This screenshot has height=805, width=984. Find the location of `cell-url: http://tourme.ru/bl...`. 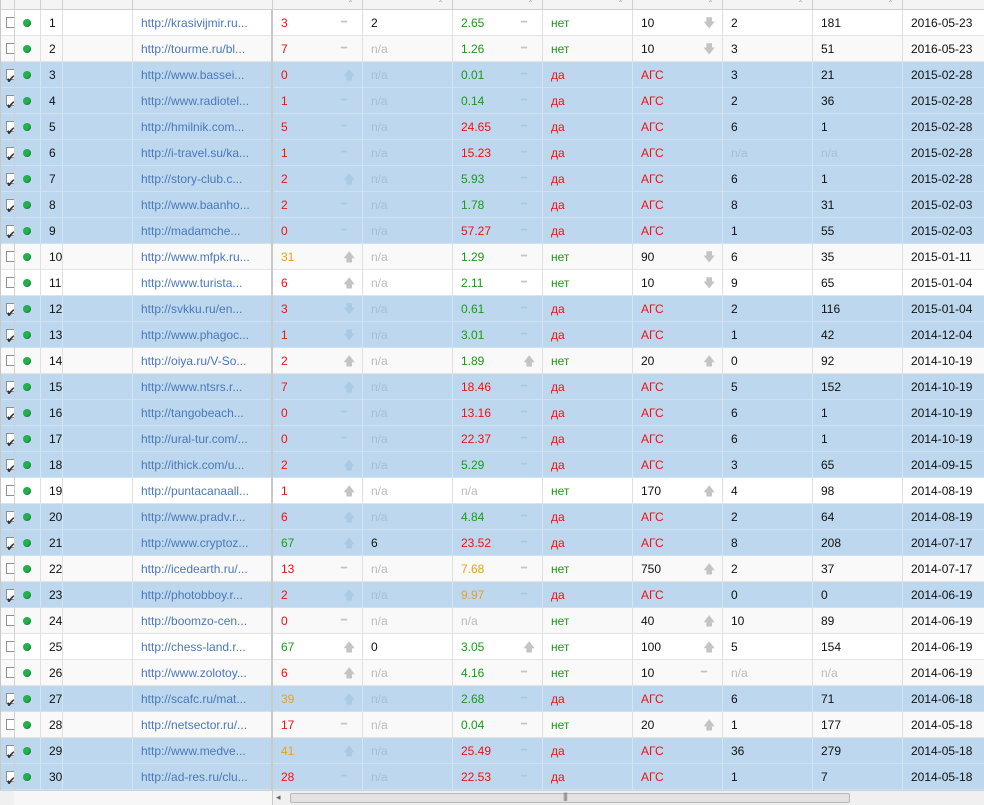

cell-url: http://tourme.ru/bl... is located at coordinates (203, 49).